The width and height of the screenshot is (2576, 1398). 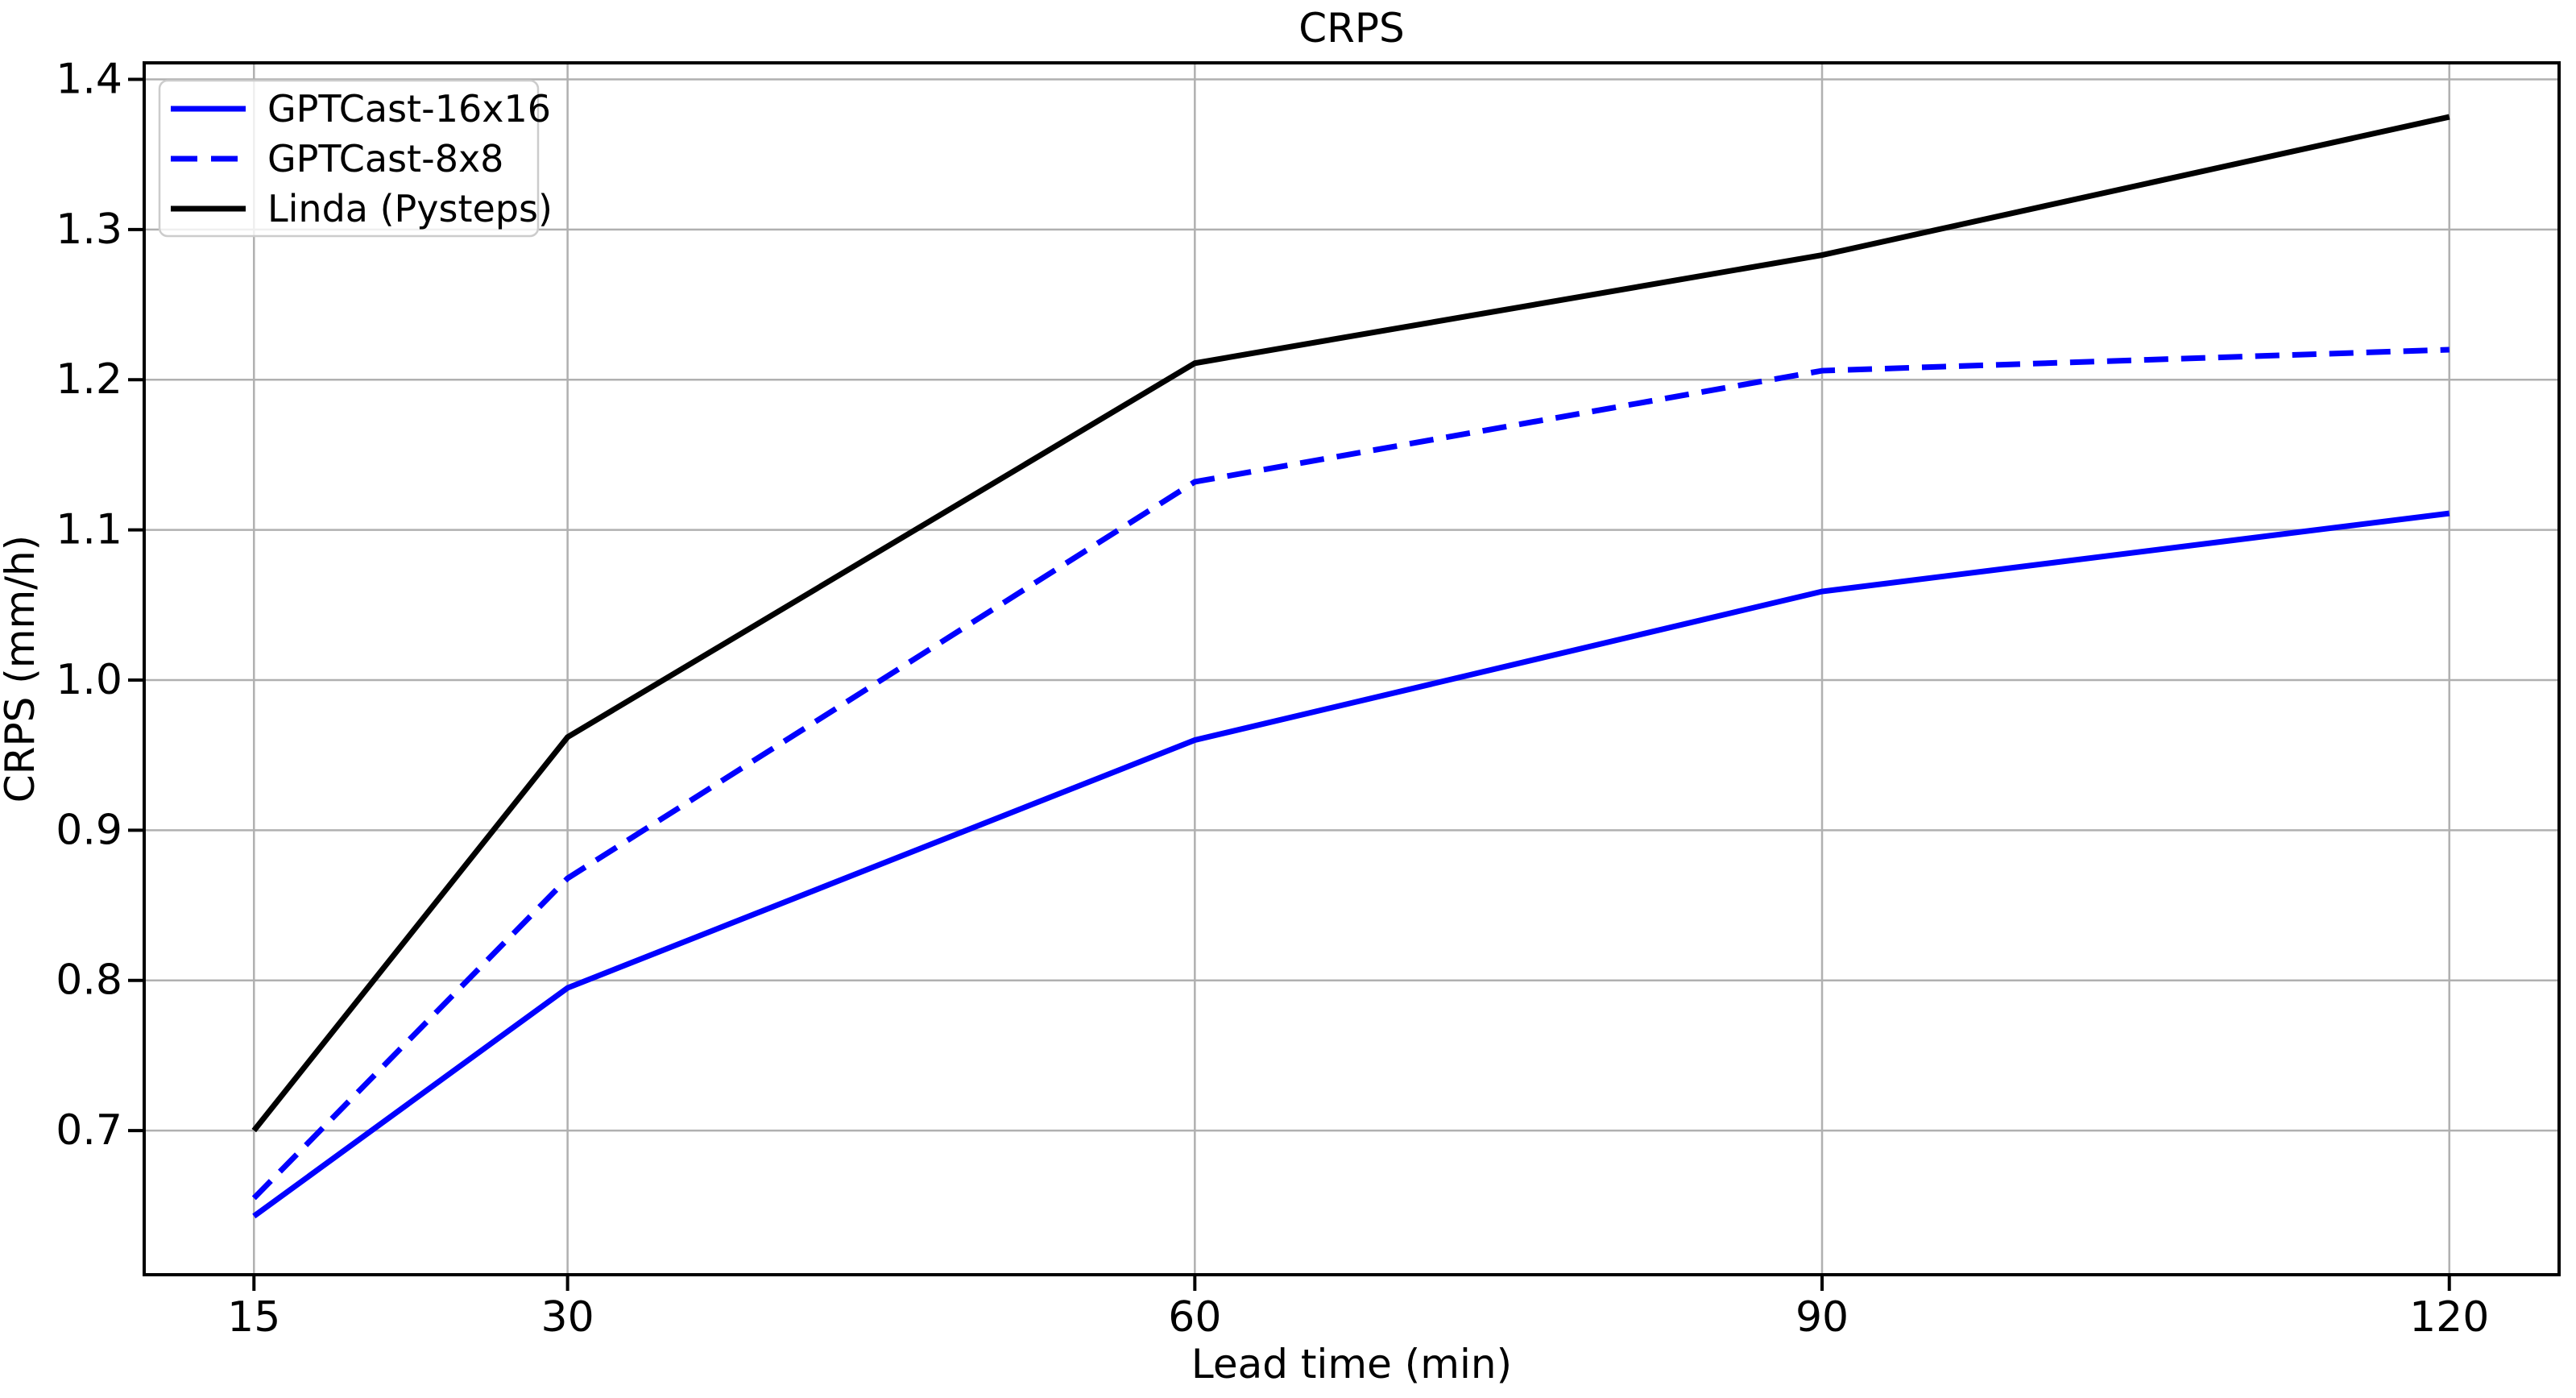 I want to click on y-tick-label: 1.2, so click(x=89, y=379).